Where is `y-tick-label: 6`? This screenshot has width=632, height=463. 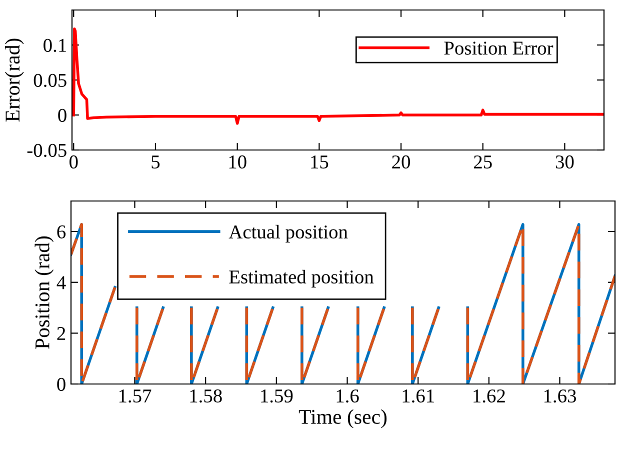
y-tick-label: 6 is located at coordinates (61, 231).